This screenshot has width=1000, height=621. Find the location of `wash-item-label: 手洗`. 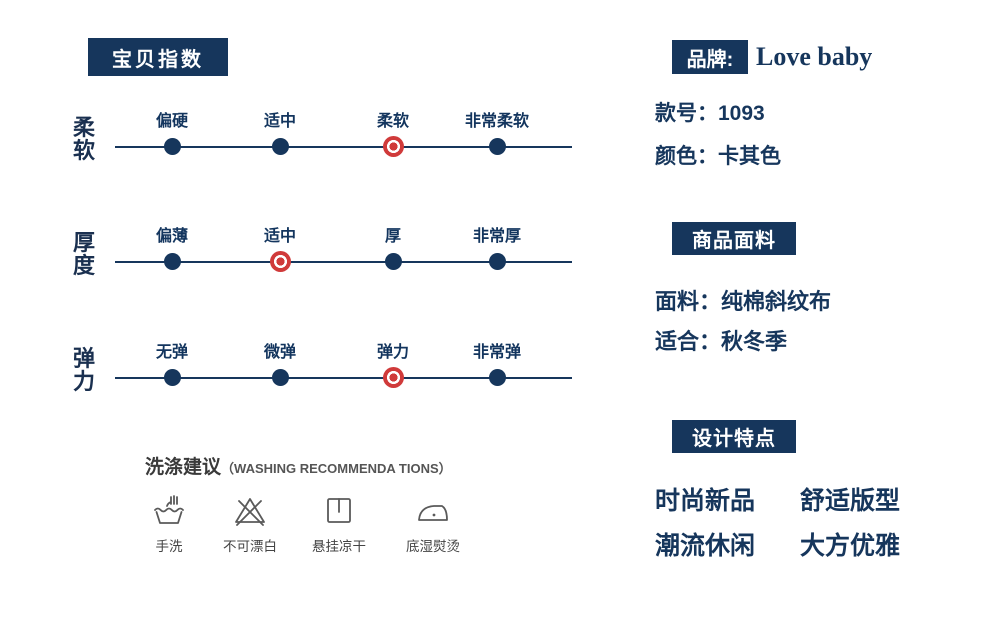

wash-item-label: 手洗 is located at coordinates (169, 546).